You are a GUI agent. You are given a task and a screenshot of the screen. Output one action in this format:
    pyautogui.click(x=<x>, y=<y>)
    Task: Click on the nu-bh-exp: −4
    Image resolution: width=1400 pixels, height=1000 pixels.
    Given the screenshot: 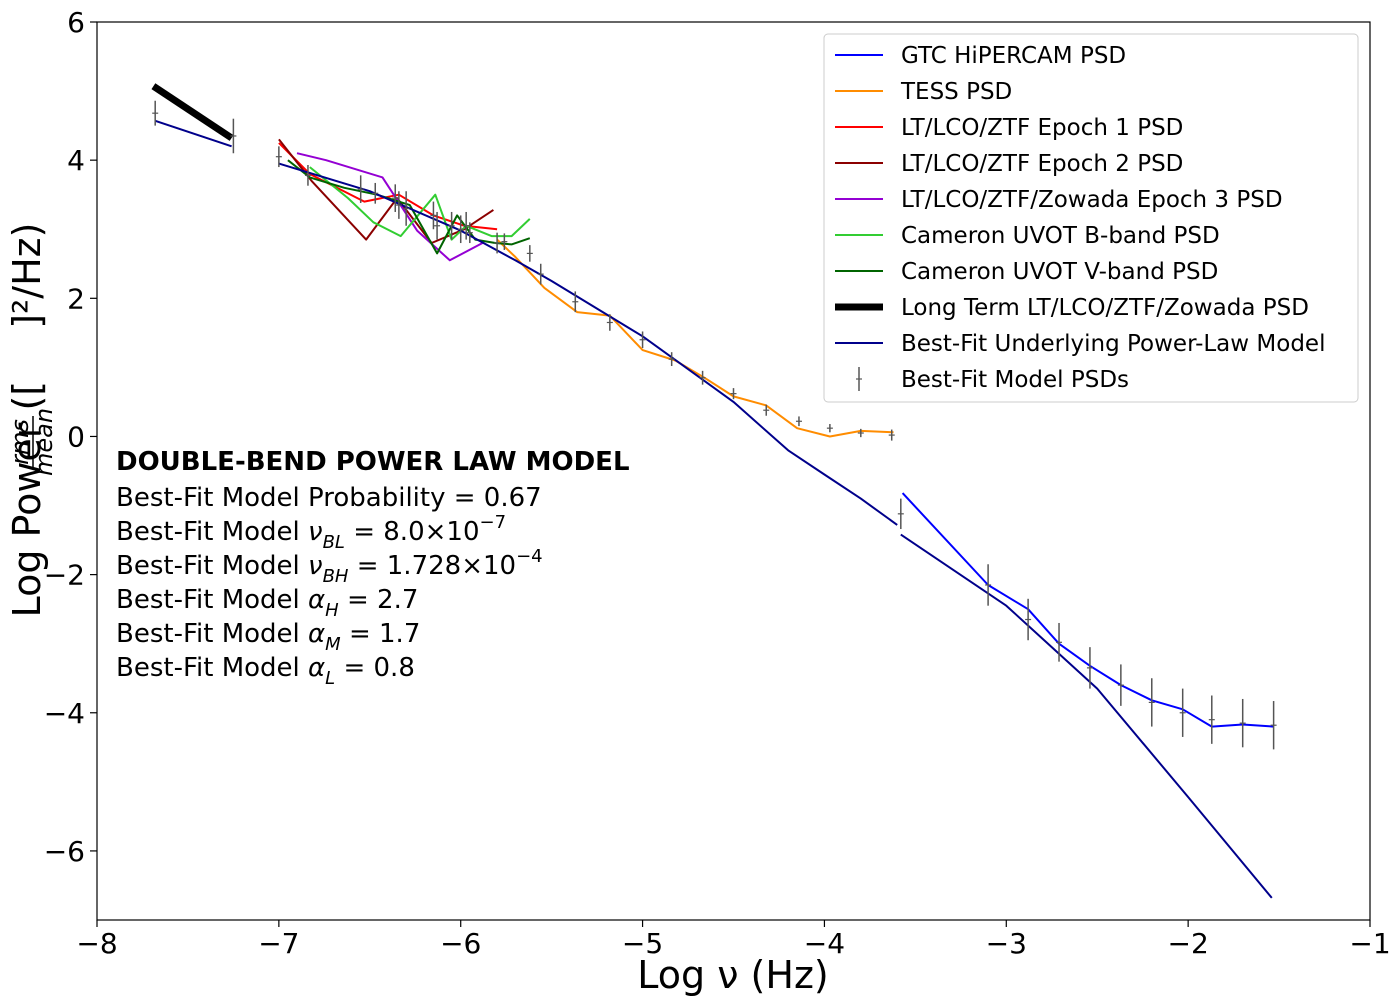 What is the action you would take?
    pyautogui.click(x=529, y=556)
    